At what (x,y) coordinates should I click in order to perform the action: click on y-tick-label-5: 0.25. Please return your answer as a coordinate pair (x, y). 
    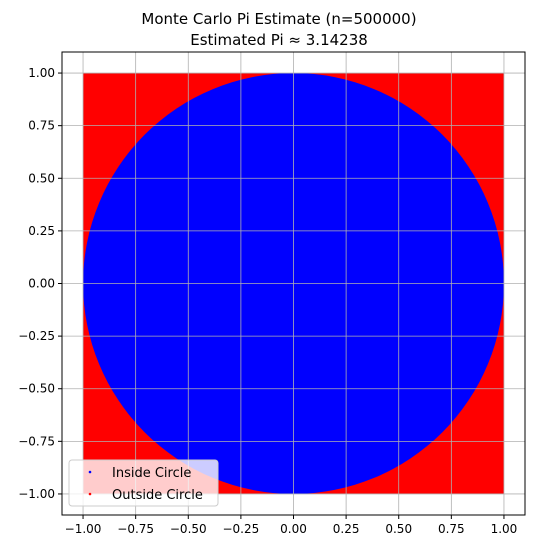
    Looking at the image, I should click on (41, 231).